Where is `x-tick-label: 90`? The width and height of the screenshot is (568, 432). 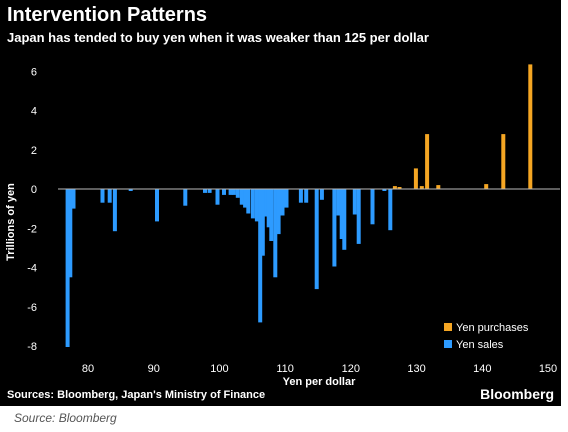
x-tick-label: 90 is located at coordinates (154, 369).